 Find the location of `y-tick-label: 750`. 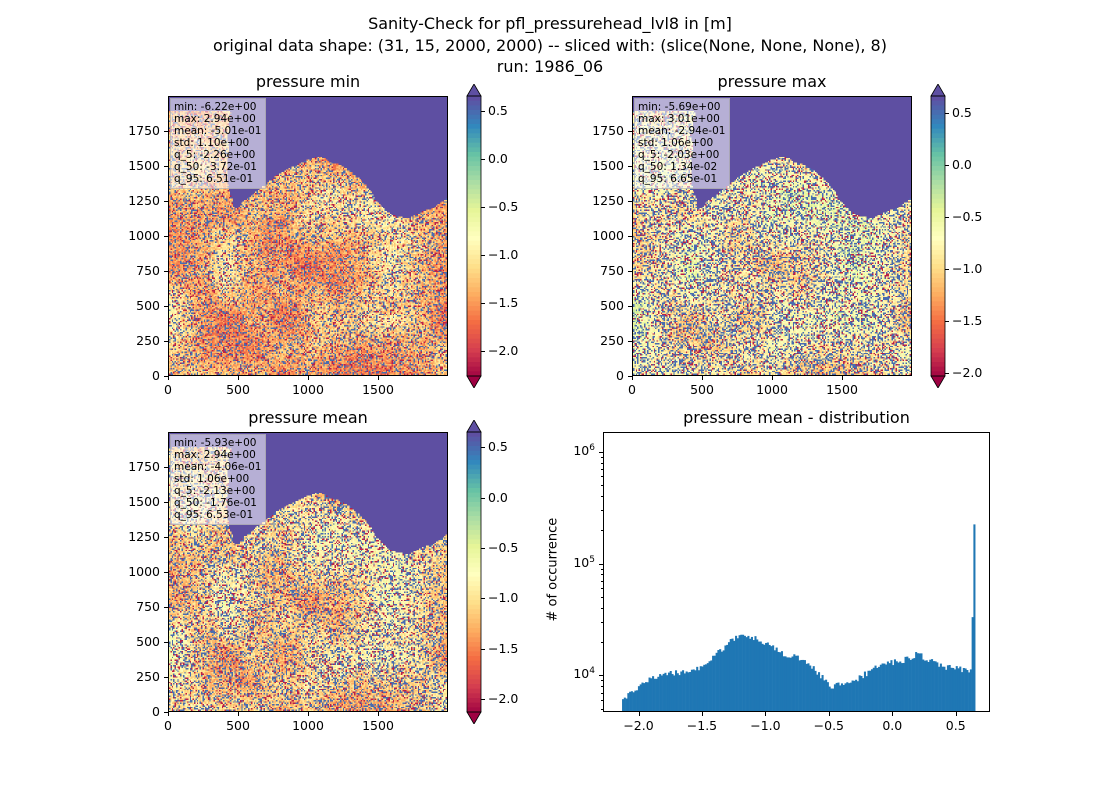

y-tick-label: 750 is located at coordinates (148, 606).